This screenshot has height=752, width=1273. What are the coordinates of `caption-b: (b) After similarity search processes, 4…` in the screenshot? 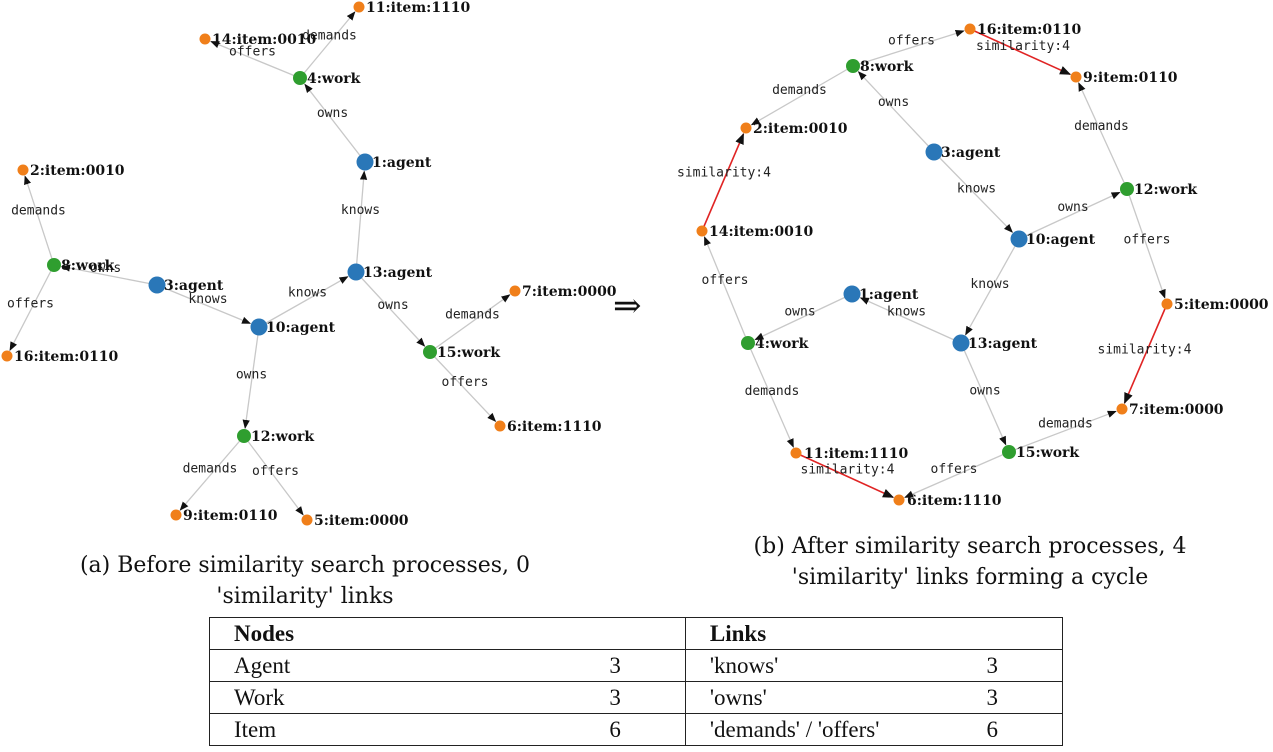 It's located at (970, 562).